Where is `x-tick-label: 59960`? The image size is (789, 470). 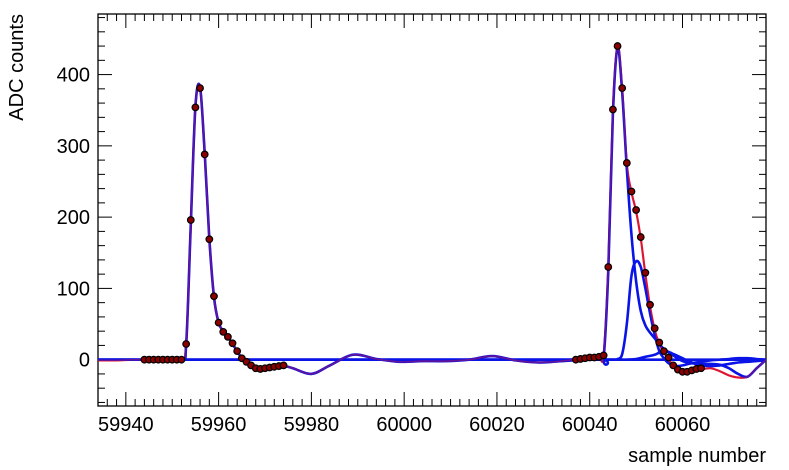 x-tick-label: 59960 is located at coordinates (219, 425).